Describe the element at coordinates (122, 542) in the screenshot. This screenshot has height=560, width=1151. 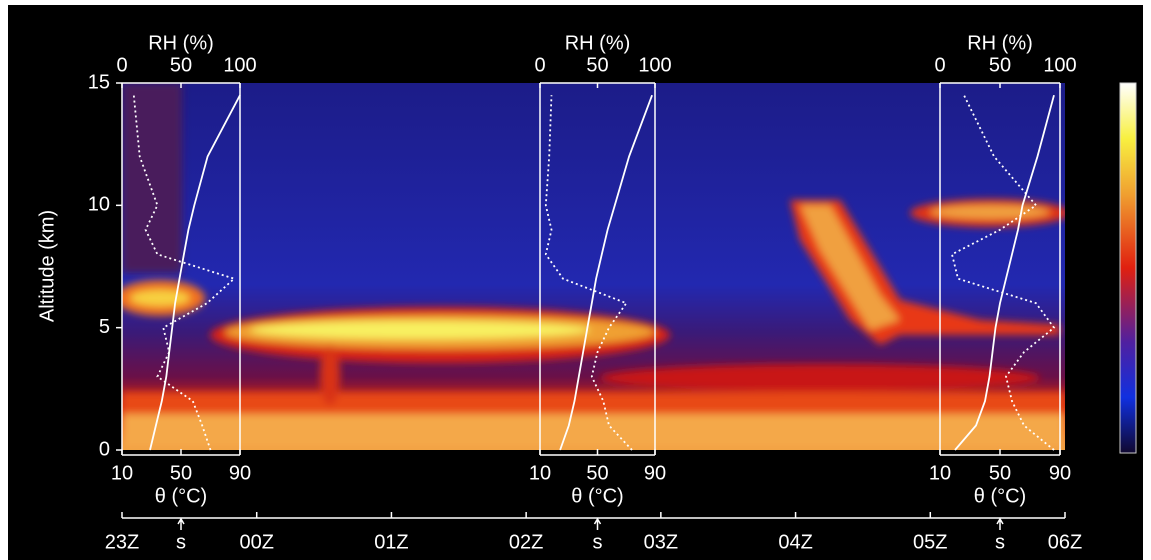
I see `time-tick-label: 23Z` at that location.